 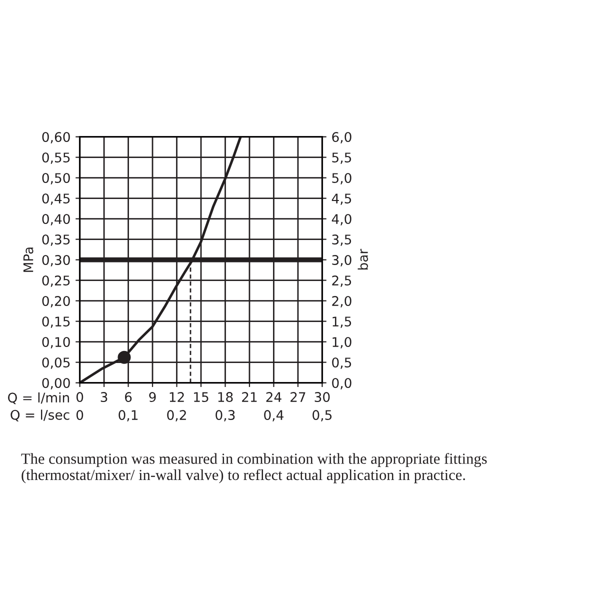 What do you see at coordinates (56, 199) in the screenshot?
I see `y-tick-label: 0,45` at bounding box center [56, 199].